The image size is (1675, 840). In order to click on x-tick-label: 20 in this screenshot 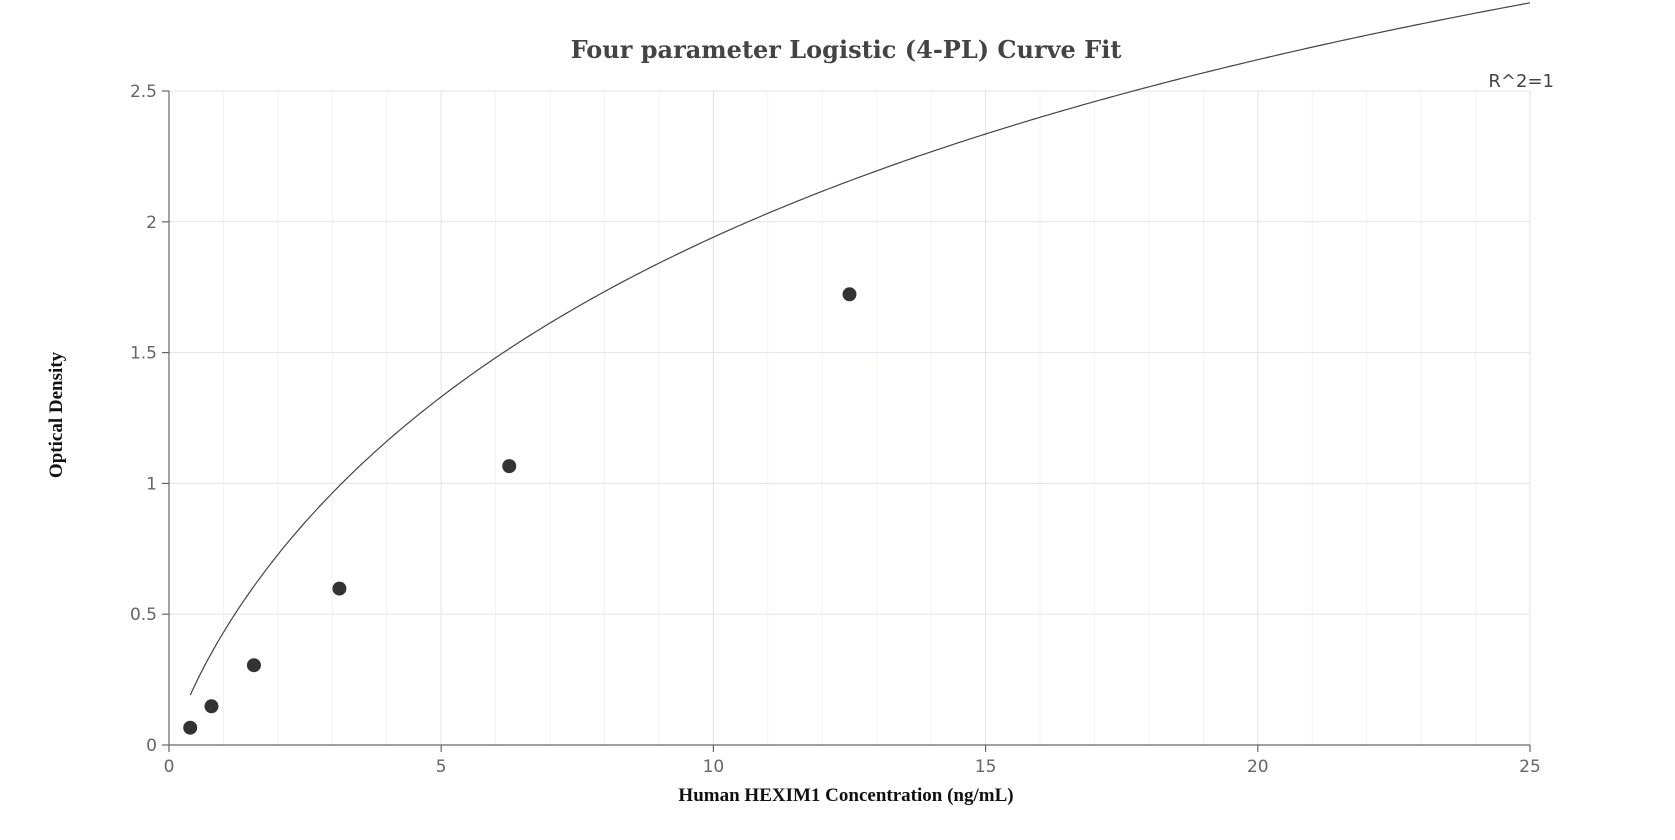, I will do `click(1258, 767)`.